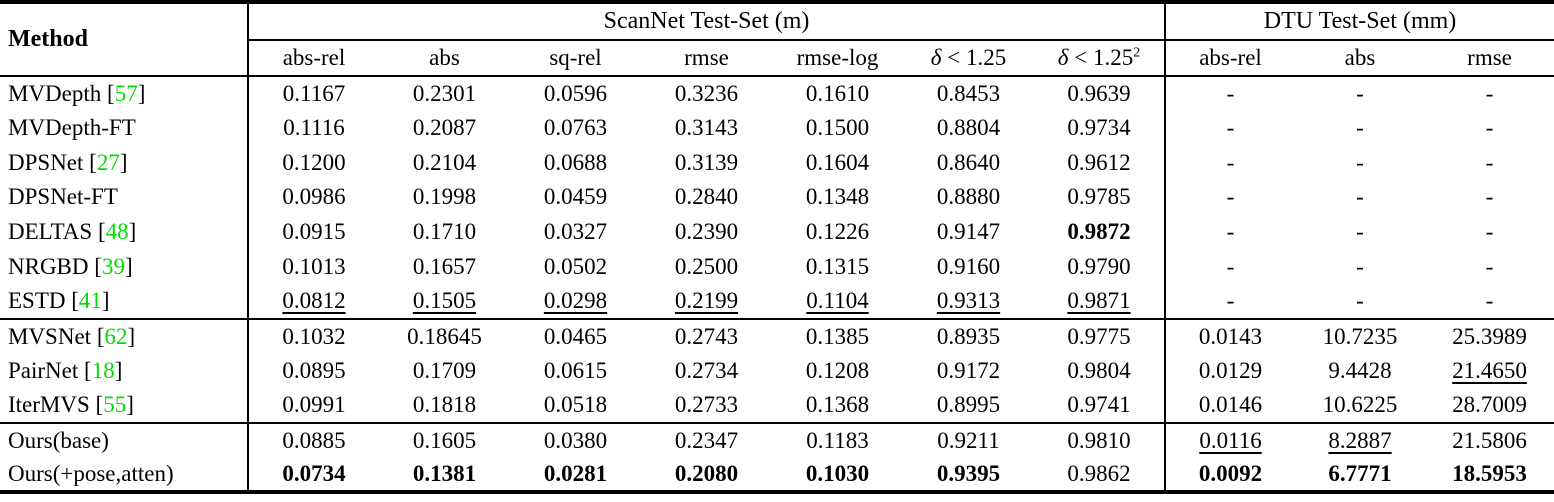 This screenshot has height=502, width=1554. I want to click on value-cell: 0.0895, so click(314, 370).